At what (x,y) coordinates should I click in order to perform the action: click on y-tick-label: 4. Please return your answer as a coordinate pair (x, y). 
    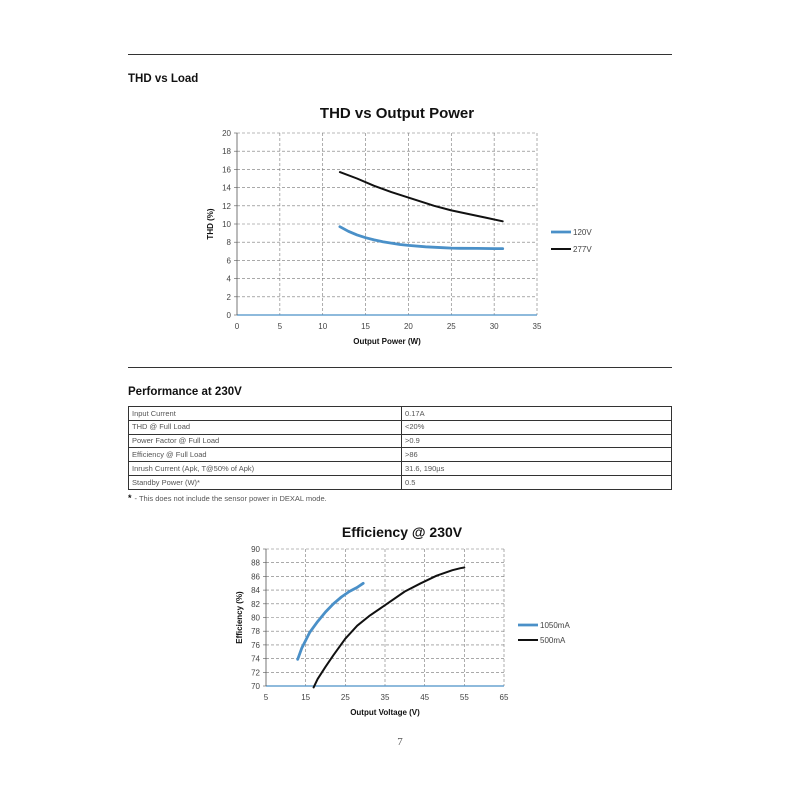
    Looking at the image, I should click on (229, 279).